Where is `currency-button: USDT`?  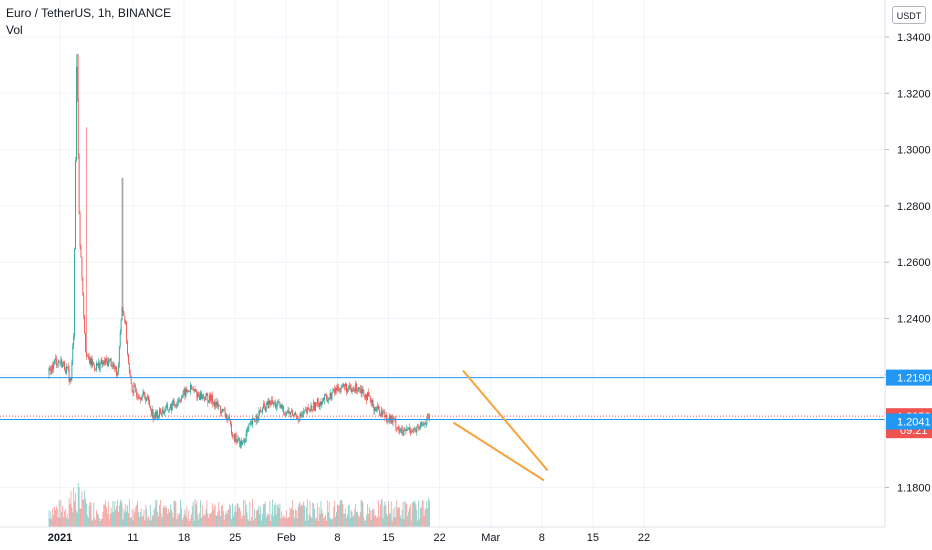 currency-button: USDT is located at coordinates (909, 15).